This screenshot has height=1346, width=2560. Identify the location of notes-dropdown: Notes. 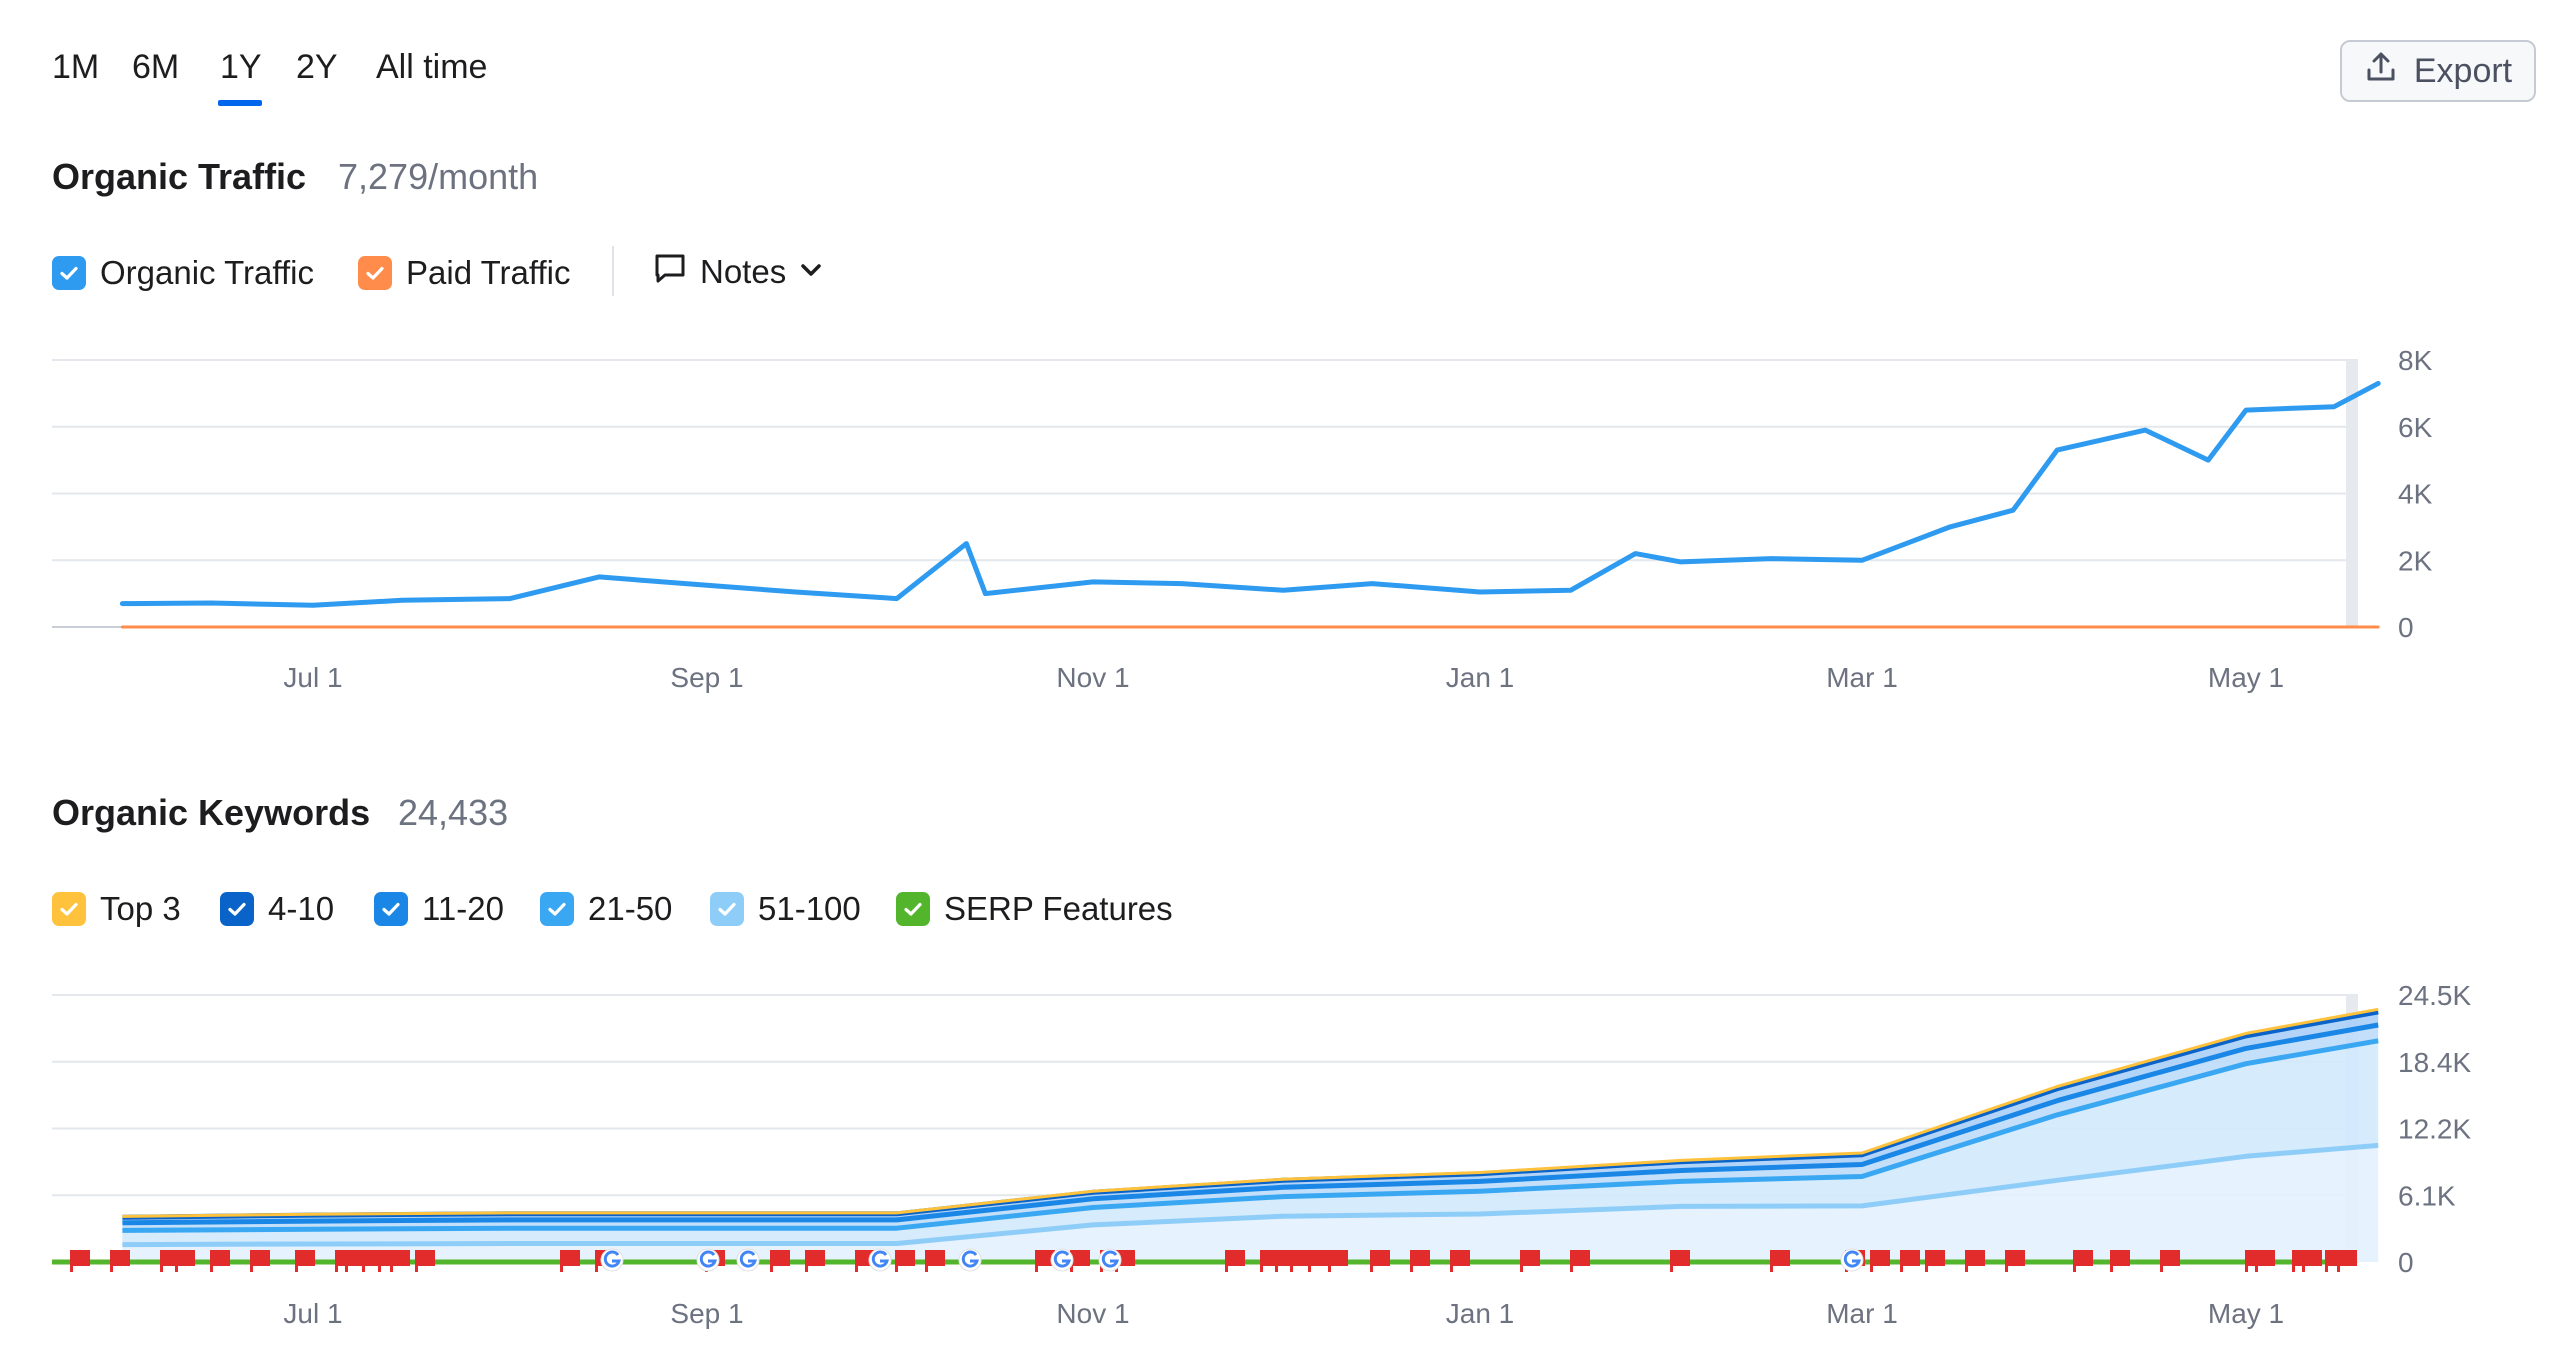
(738, 272).